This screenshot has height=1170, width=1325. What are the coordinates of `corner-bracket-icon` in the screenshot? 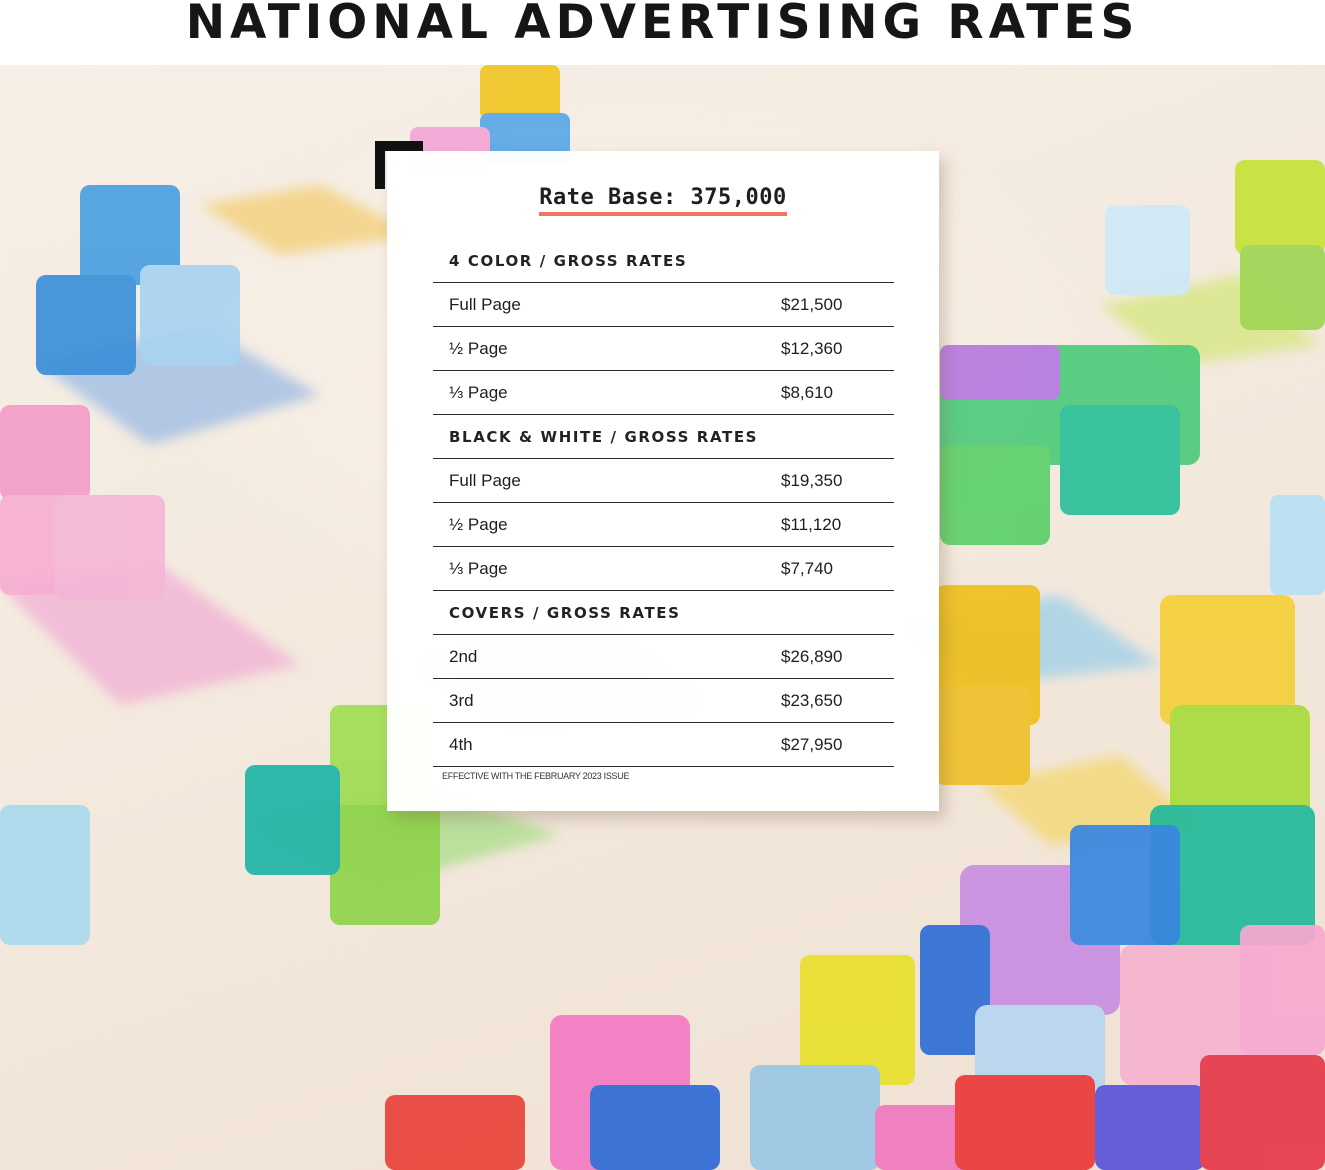 It's located at (399, 165).